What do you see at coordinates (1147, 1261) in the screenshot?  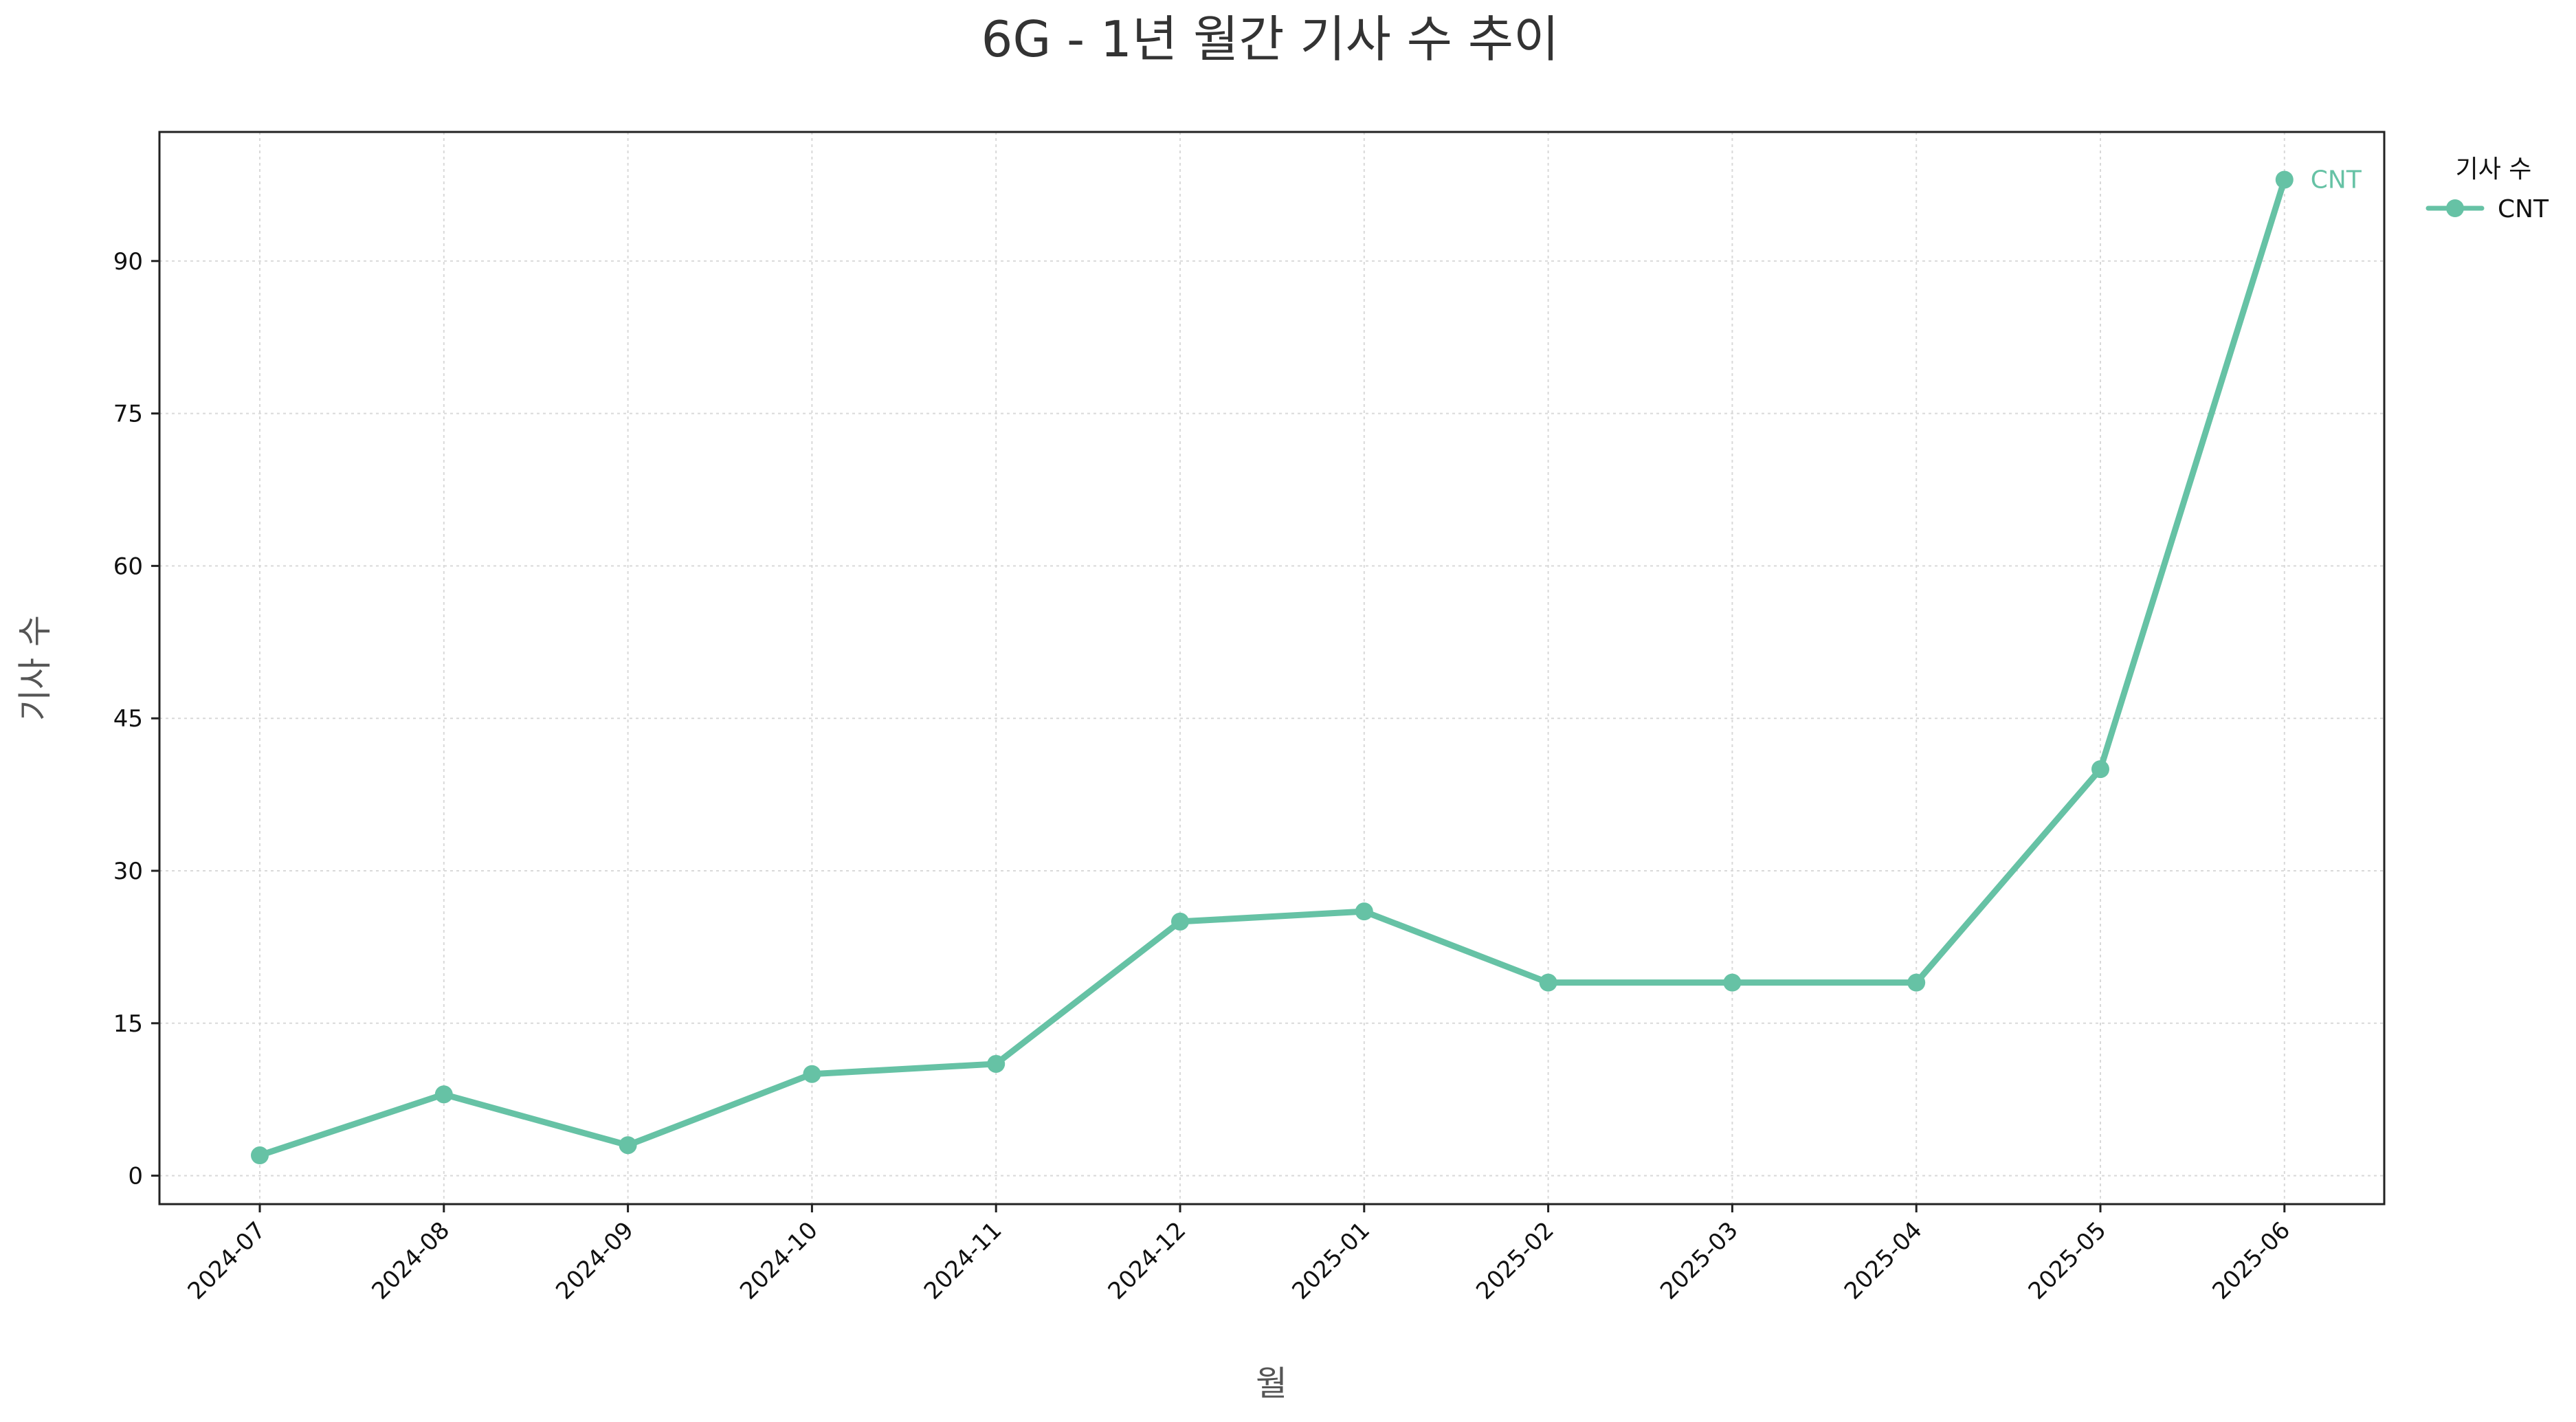 I see `x-tick-label: 2024-12` at bounding box center [1147, 1261].